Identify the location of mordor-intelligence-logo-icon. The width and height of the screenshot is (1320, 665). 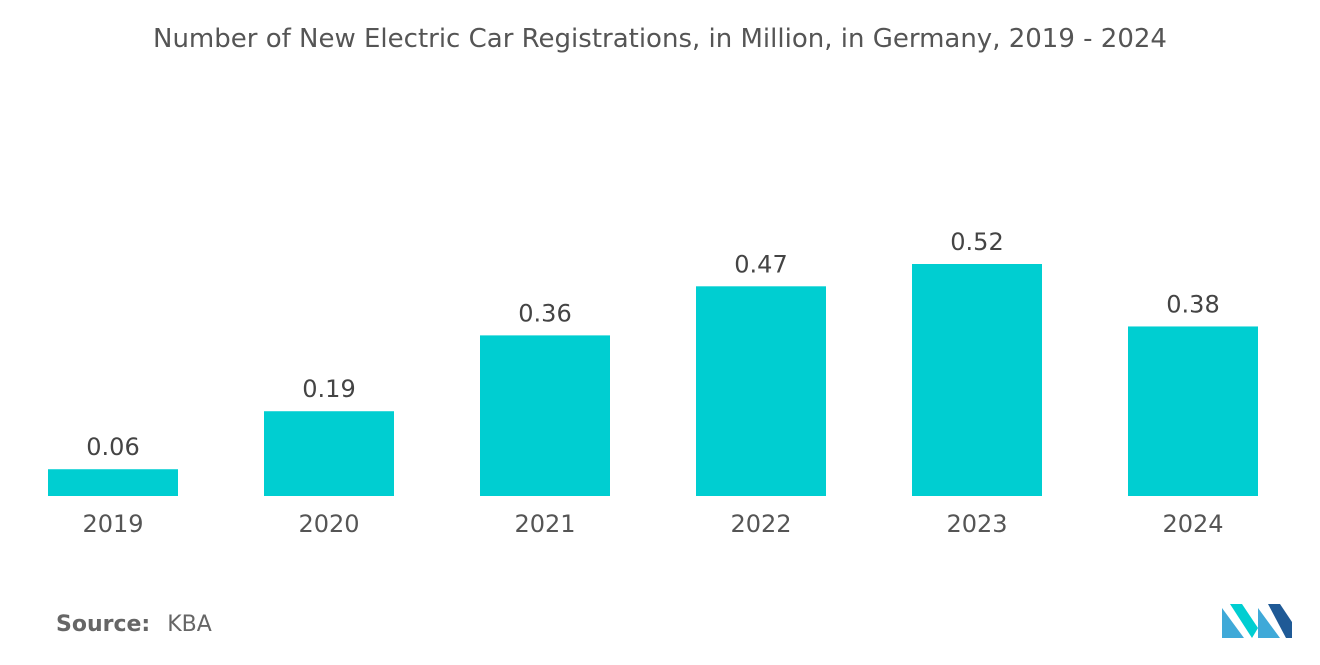
(1257, 621).